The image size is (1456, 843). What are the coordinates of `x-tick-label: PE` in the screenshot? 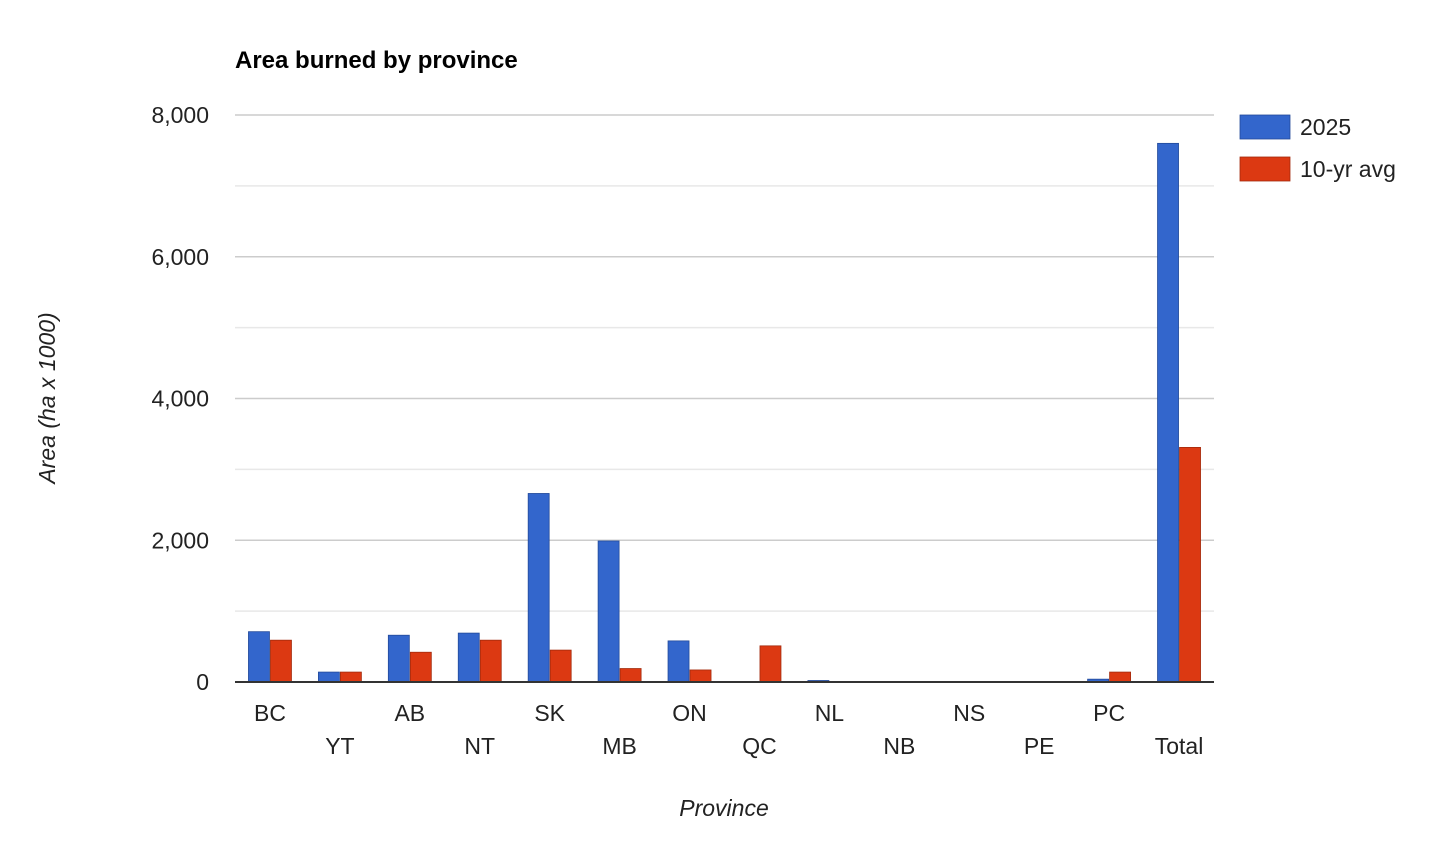 It's located at (1039, 746).